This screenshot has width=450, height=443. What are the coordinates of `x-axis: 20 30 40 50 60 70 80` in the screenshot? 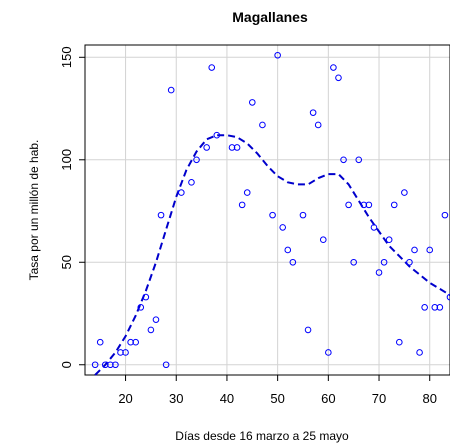 It's located at (277, 390).